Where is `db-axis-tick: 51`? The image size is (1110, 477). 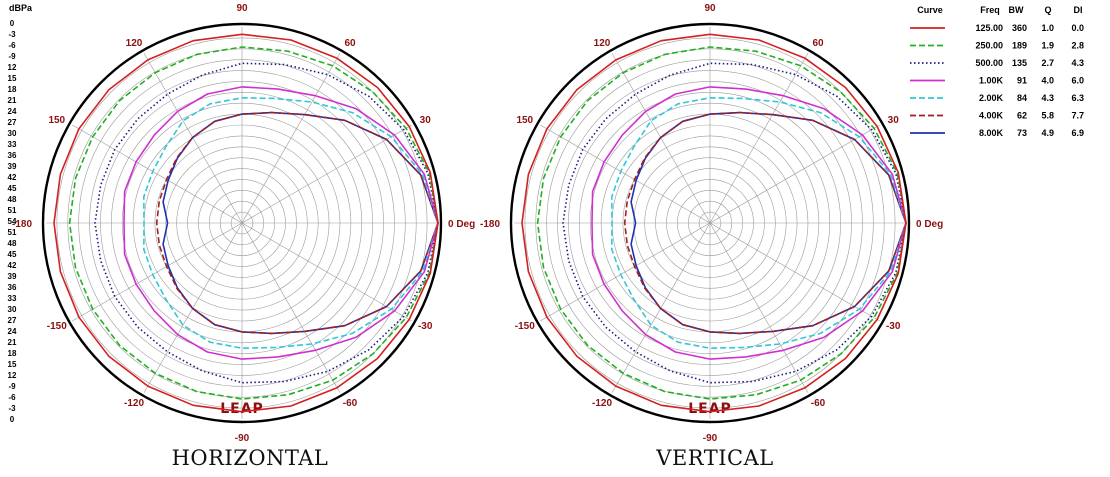
db-axis-tick: 51 is located at coordinates (12, 232).